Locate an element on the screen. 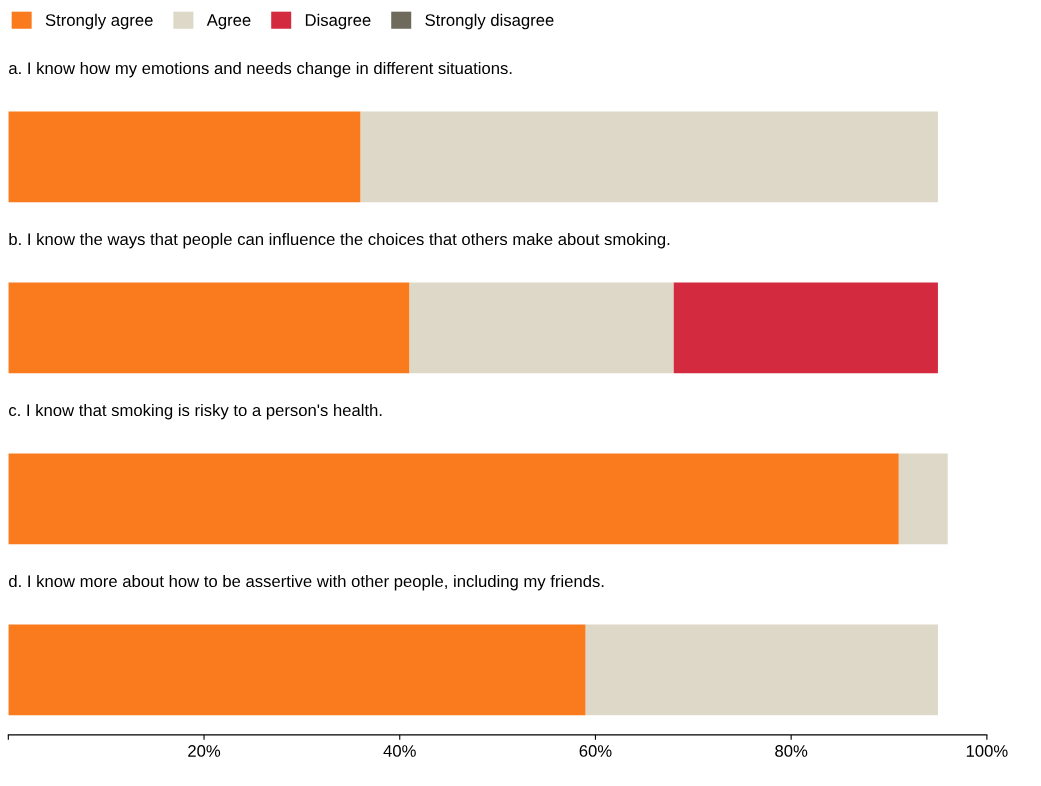  y-tick-label: c. I know that smoking is risky to a person's health. is located at coordinates (195, 411).